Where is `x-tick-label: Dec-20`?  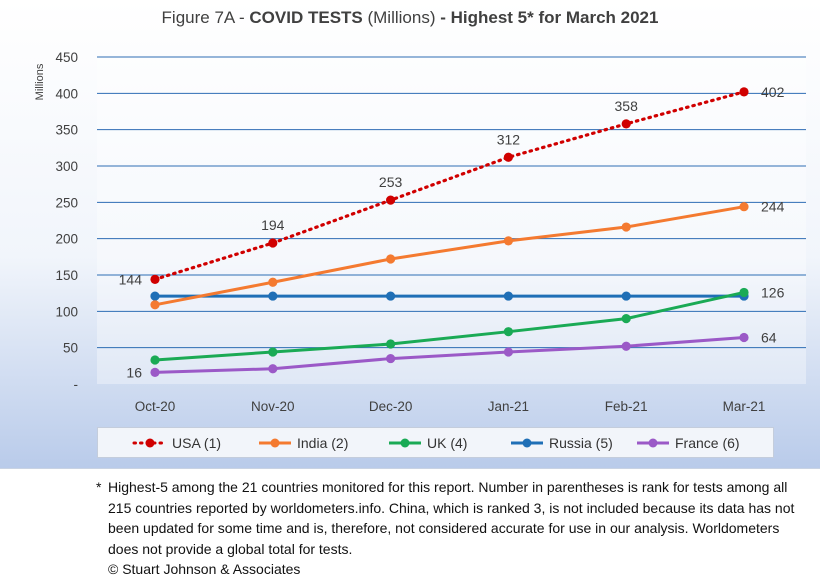
x-tick-label: Dec-20 is located at coordinates (391, 406).